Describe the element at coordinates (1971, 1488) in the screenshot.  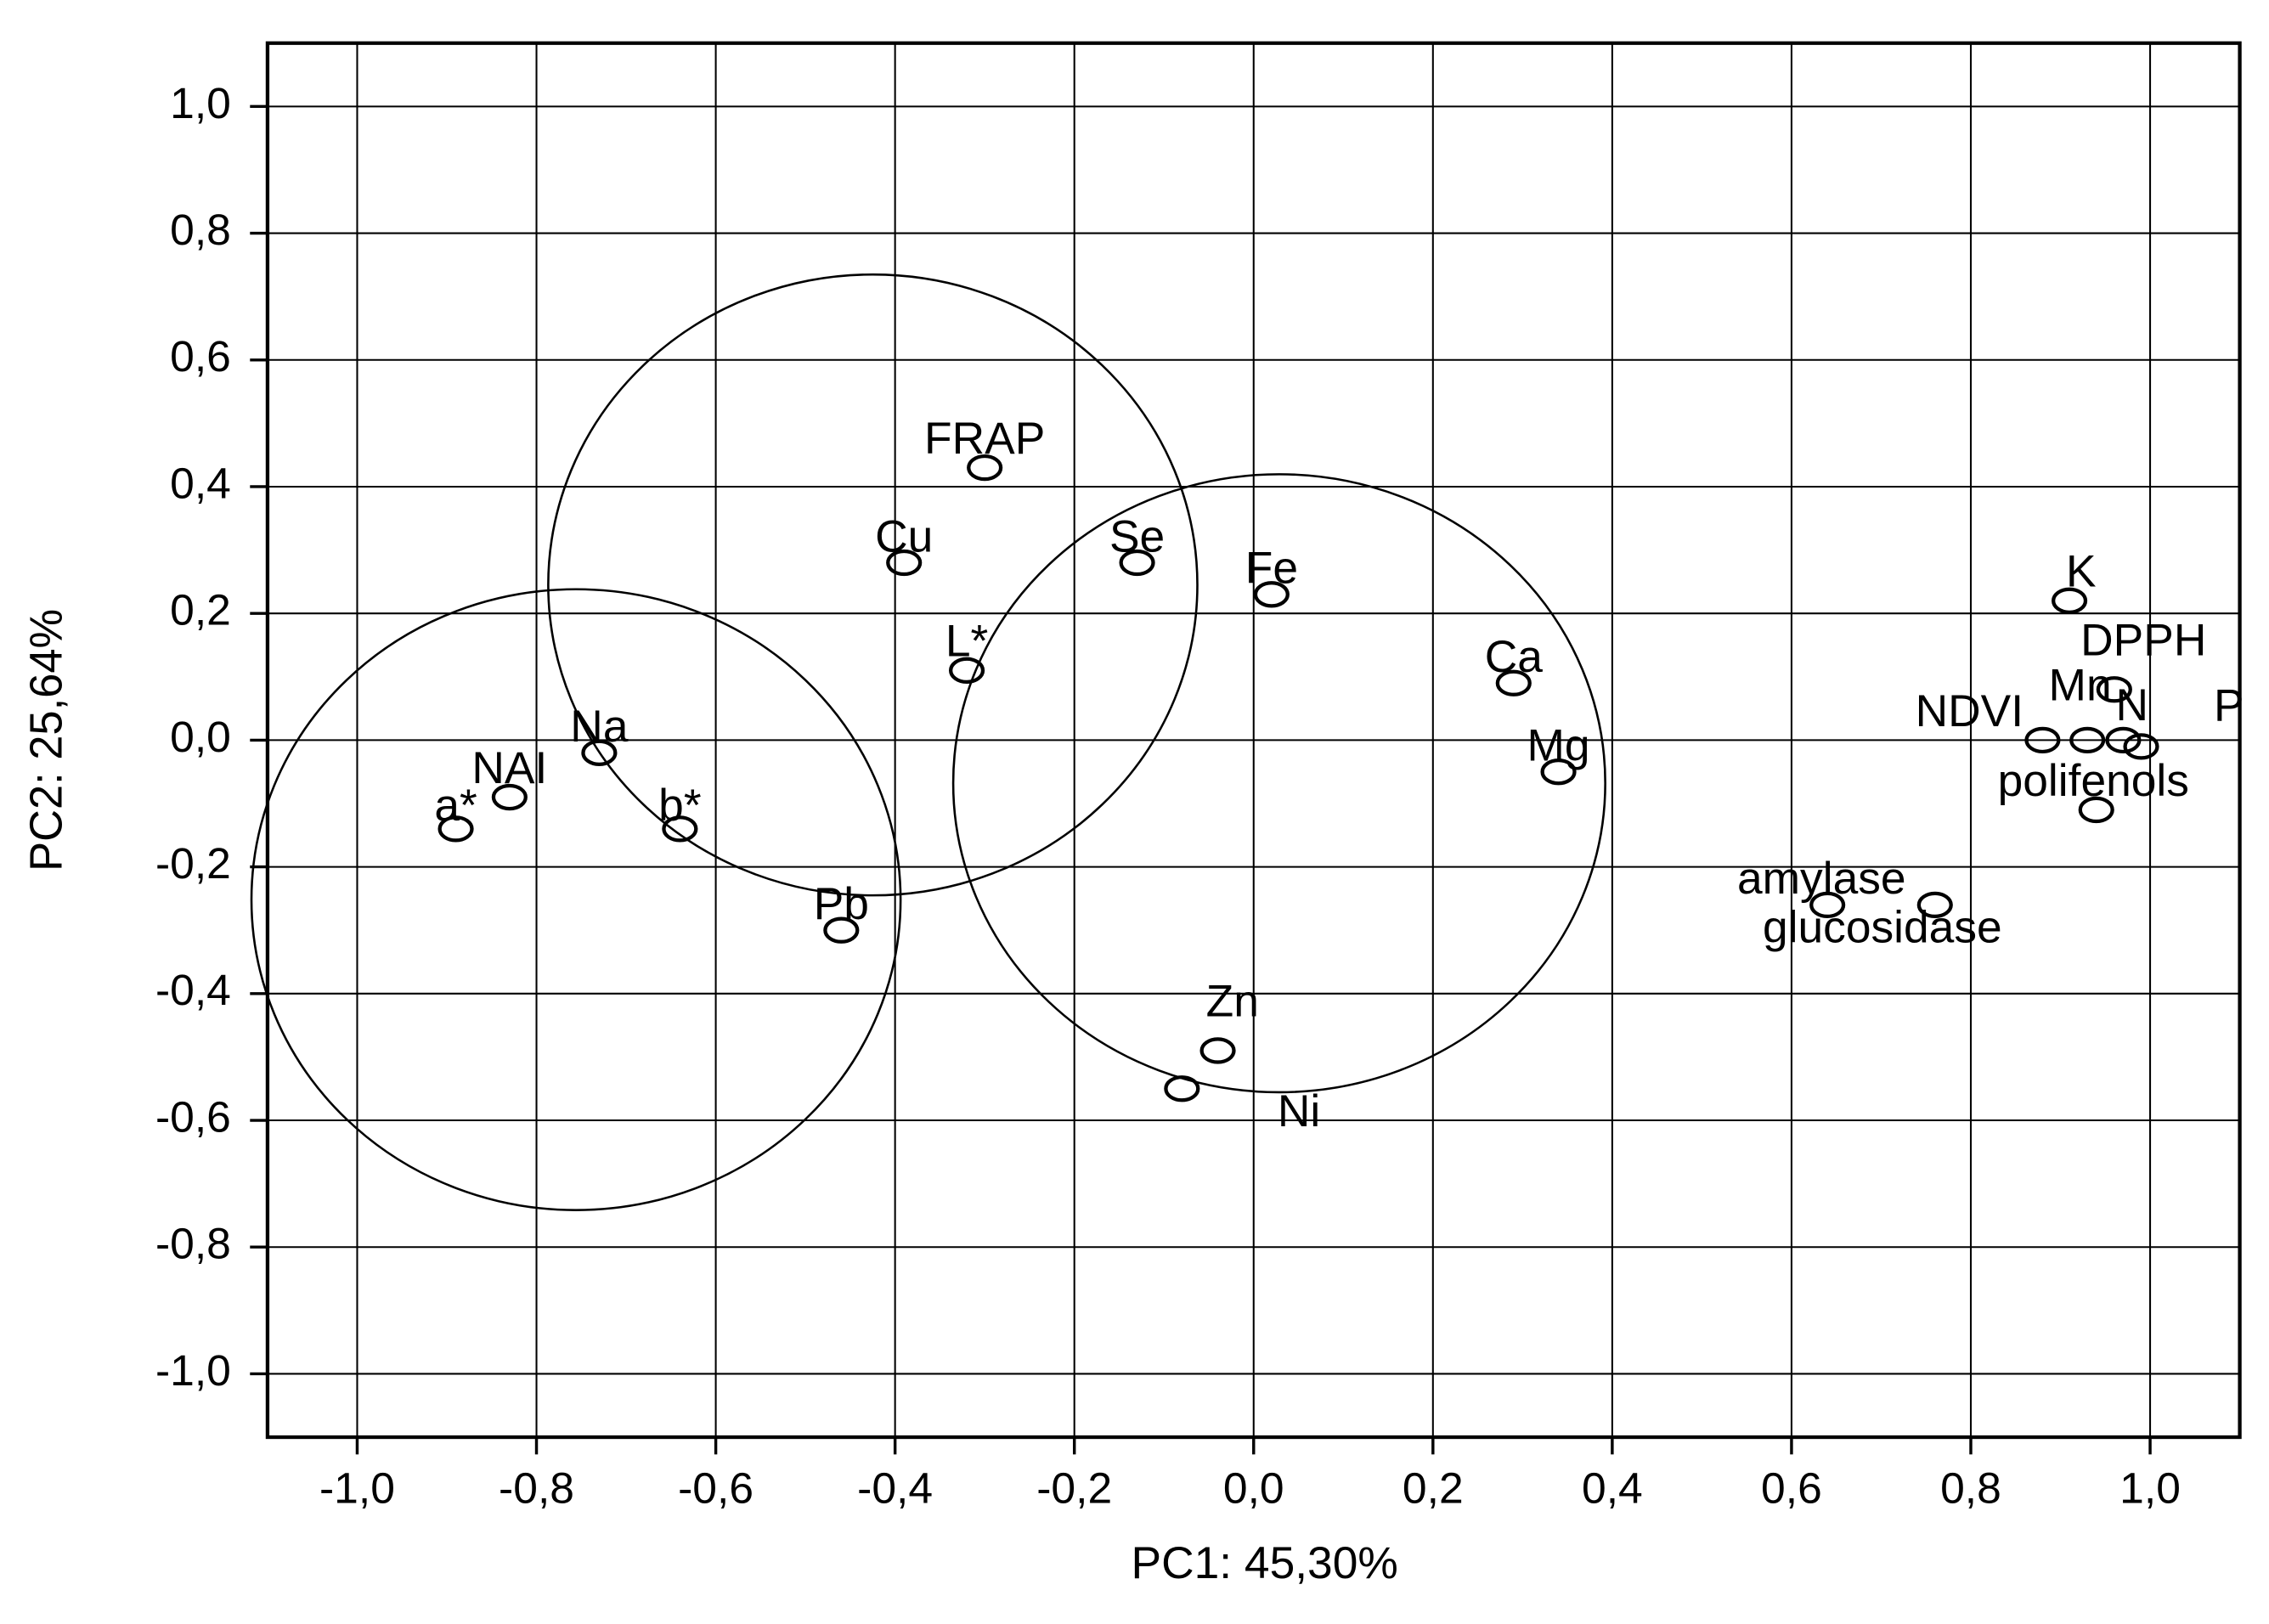
I see `x-tick-label: 0,8` at that location.